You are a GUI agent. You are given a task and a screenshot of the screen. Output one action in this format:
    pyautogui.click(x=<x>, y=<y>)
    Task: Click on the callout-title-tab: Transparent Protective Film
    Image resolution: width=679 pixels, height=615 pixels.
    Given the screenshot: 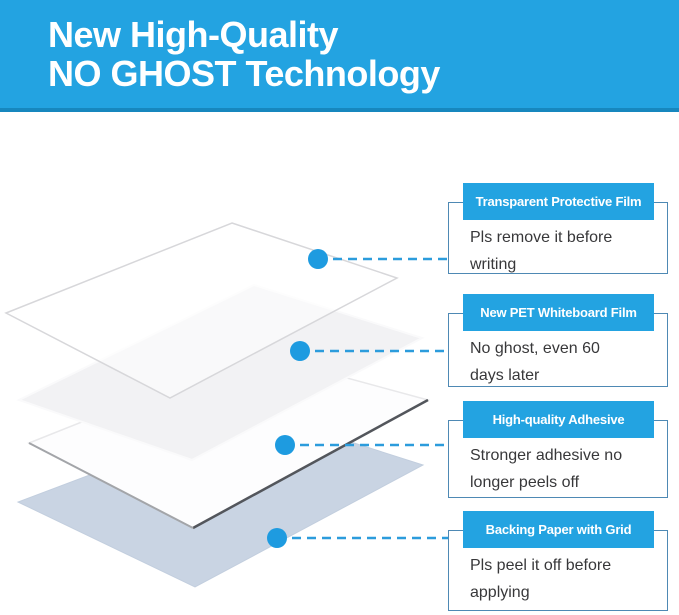 What is the action you would take?
    pyautogui.click(x=558, y=201)
    